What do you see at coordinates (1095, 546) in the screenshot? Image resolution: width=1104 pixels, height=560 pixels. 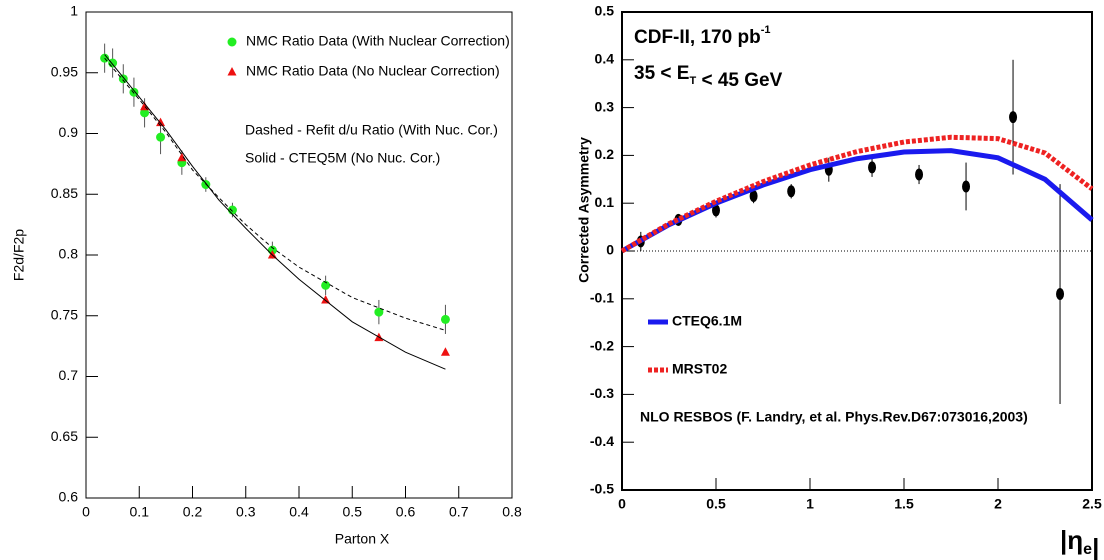 I see `label-part: |` at bounding box center [1095, 546].